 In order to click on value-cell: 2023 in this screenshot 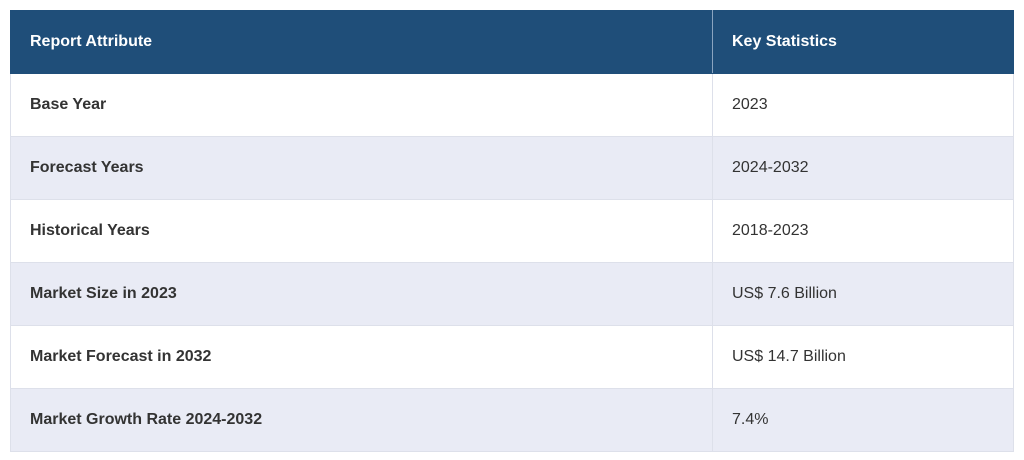, I will do `click(863, 105)`.